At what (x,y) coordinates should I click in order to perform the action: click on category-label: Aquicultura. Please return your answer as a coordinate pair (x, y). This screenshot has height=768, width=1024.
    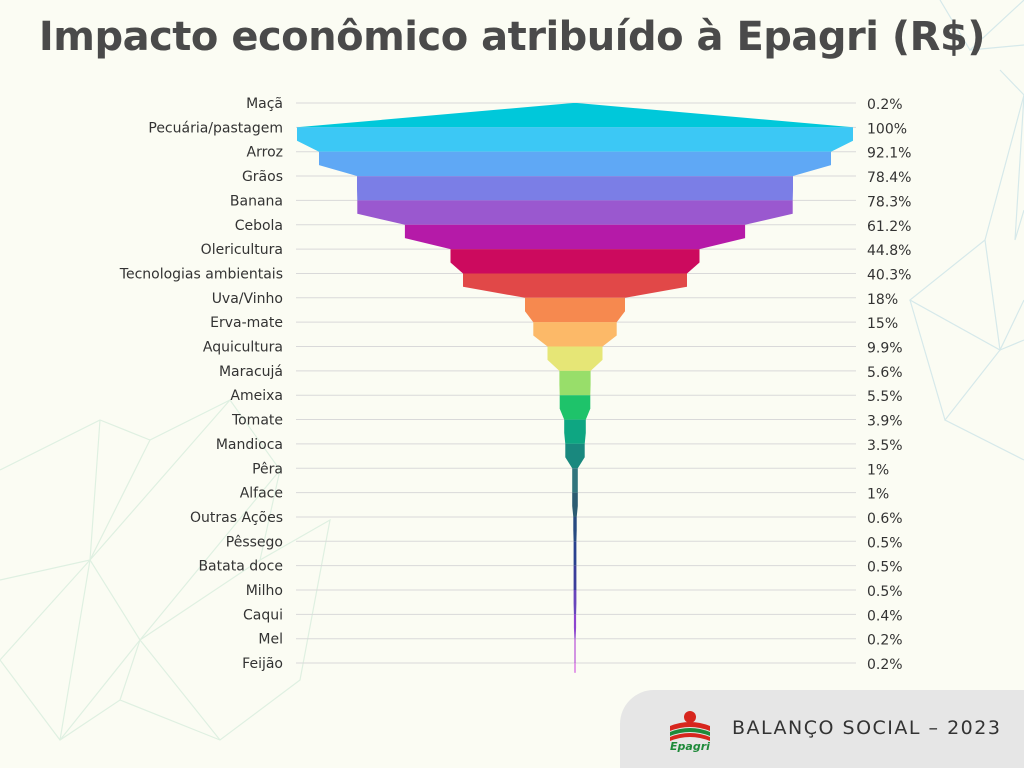
    Looking at the image, I should click on (243, 348).